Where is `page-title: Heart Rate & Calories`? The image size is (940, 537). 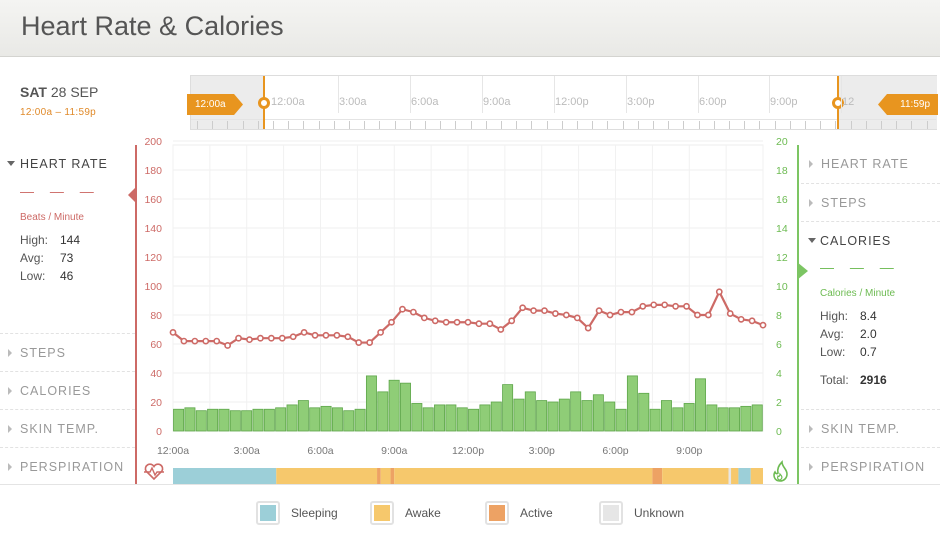
page-title: Heart Rate & Calories is located at coordinates (152, 26).